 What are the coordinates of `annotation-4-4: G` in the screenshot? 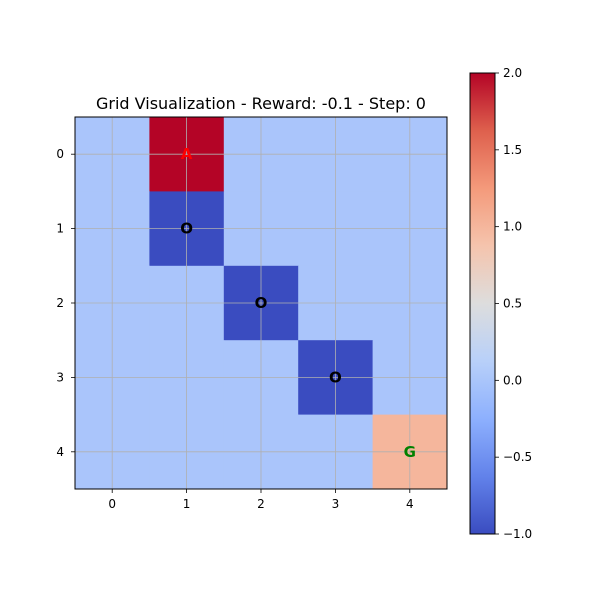 It's located at (410, 452).